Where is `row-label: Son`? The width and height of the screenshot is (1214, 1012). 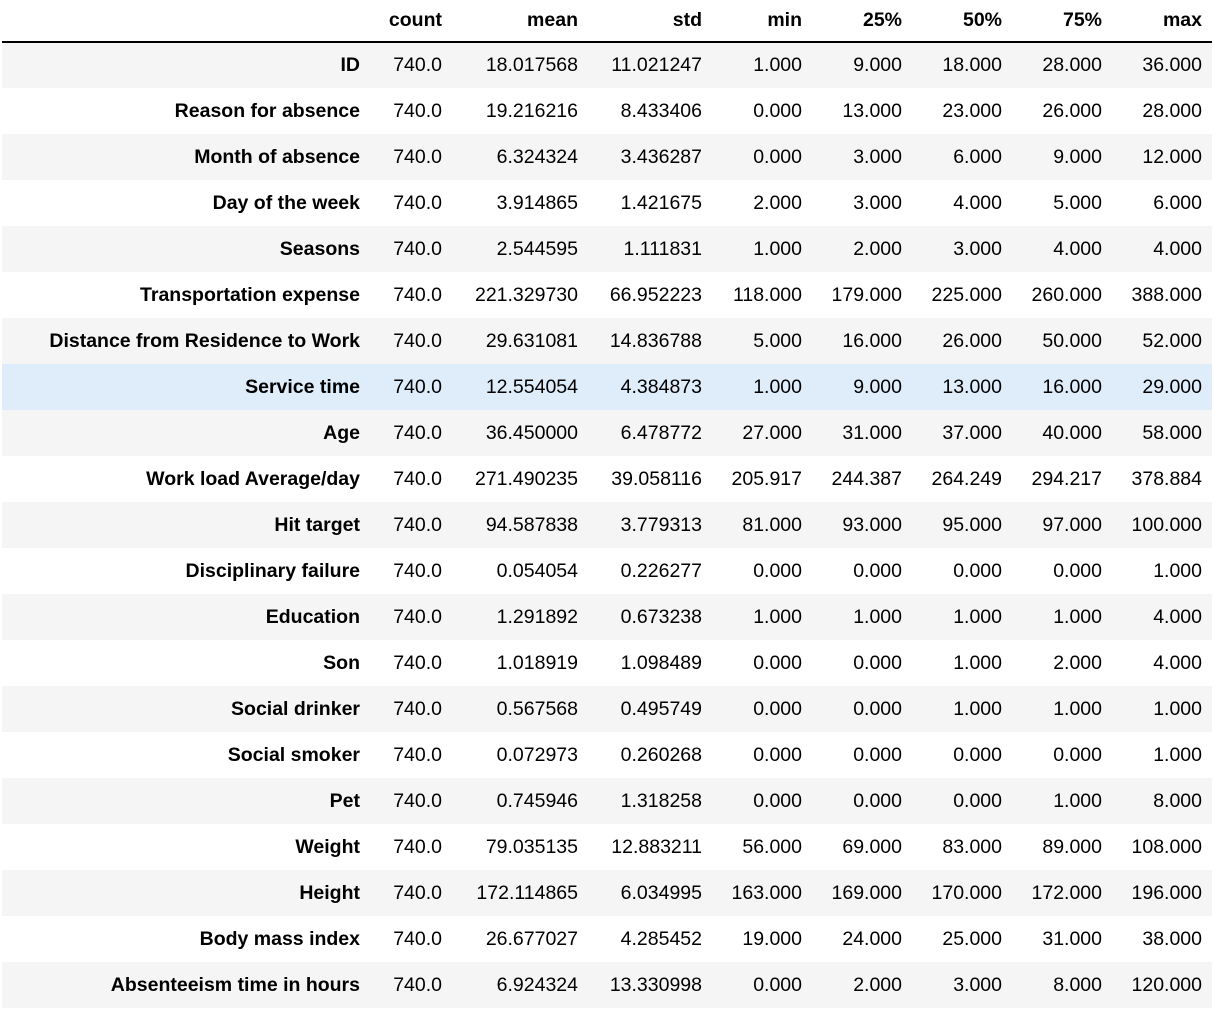 row-label: Son is located at coordinates (341, 662).